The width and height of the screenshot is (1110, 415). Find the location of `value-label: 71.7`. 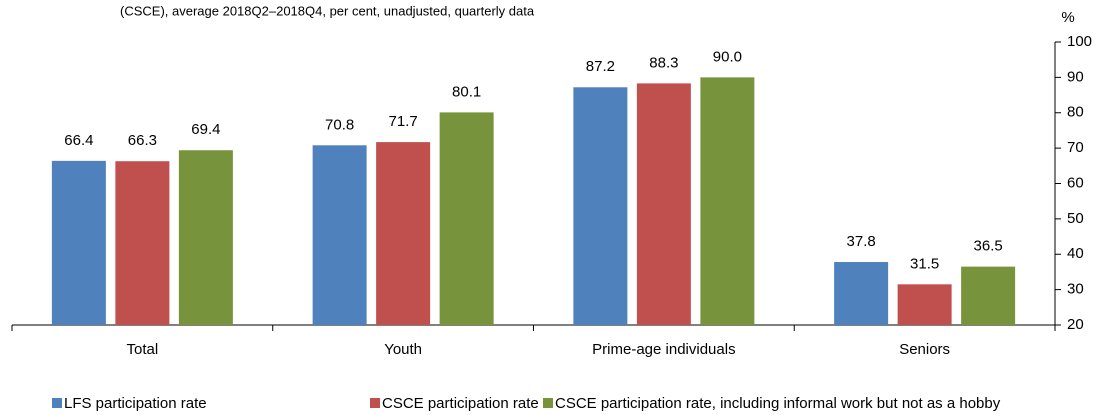

value-label: 71.7 is located at coordinates (403, 121).